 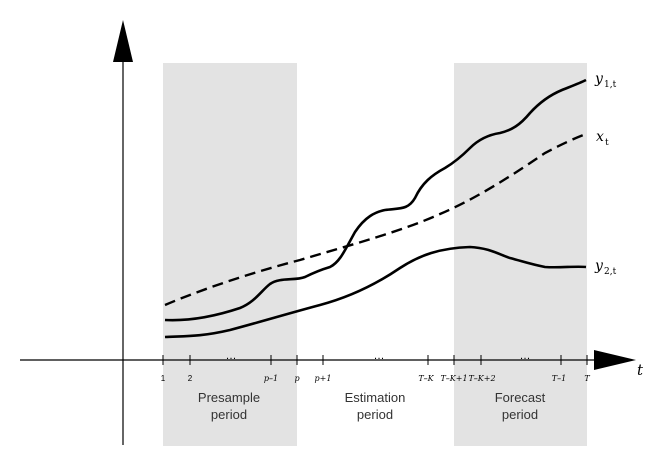 I want to click on tick-marks, so click(x=375, y=360).